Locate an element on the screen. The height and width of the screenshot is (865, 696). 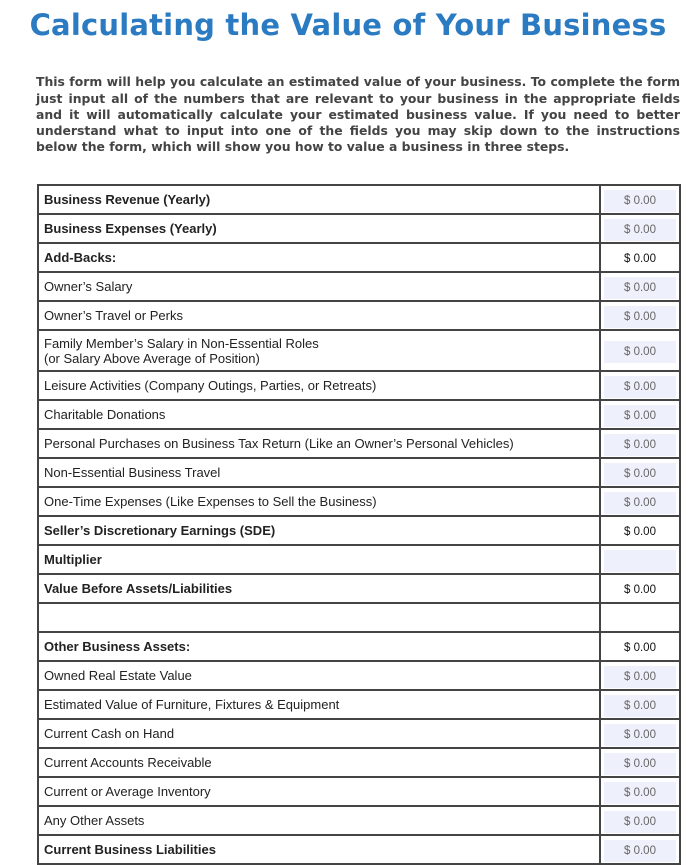
form-row: Non-Essential Business Travel $ 0.00 is located at coordinates (359, 472).